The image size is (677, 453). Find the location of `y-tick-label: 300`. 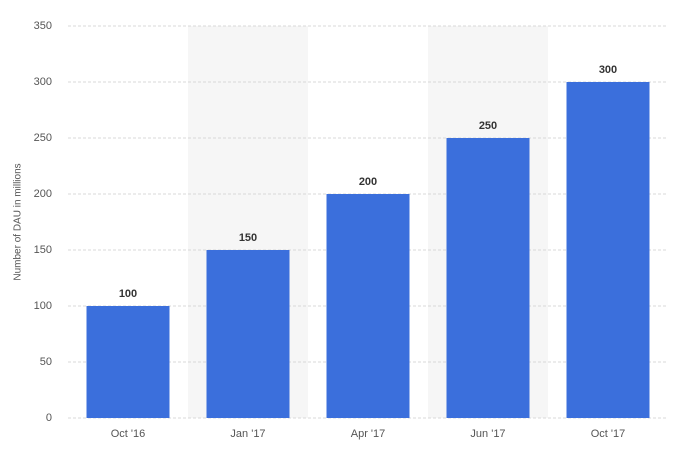

y-tick-label: 300 is located at coordinates (43, 82).